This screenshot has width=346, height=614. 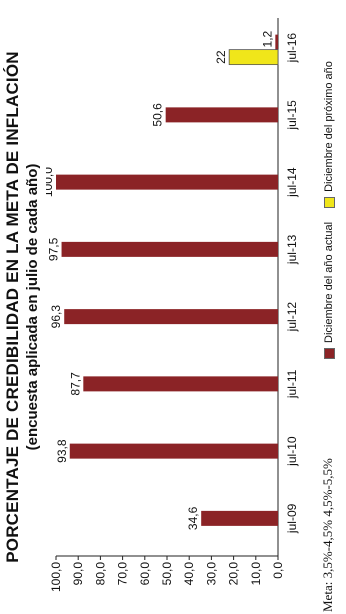 I want to click on data-label-dic-actual: 50,6, so click(x=158, y=115).